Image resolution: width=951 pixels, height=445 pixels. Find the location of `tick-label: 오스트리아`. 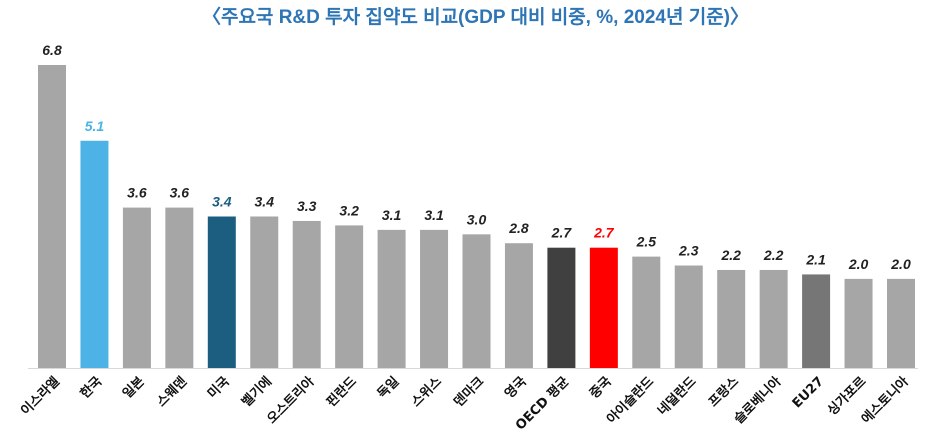

tick-label: 오스트리아 is located at coordinates (291, 400).